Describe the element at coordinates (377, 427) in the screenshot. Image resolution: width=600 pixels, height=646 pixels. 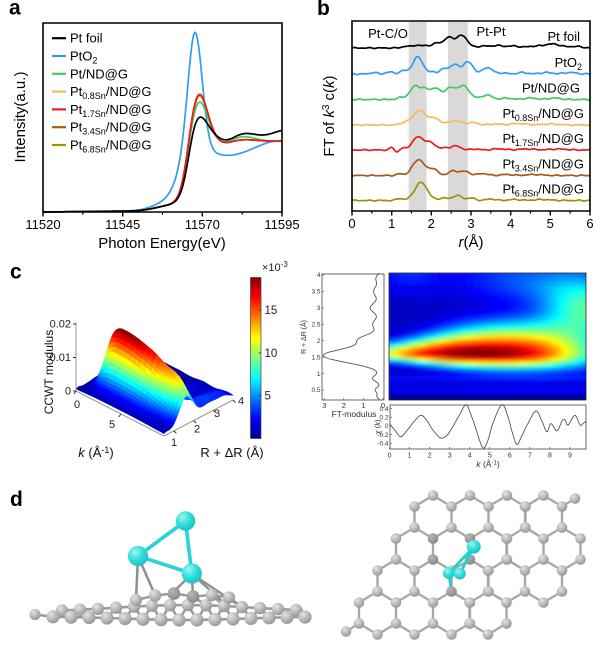
I see `svg-text: χ (k)` at that location.